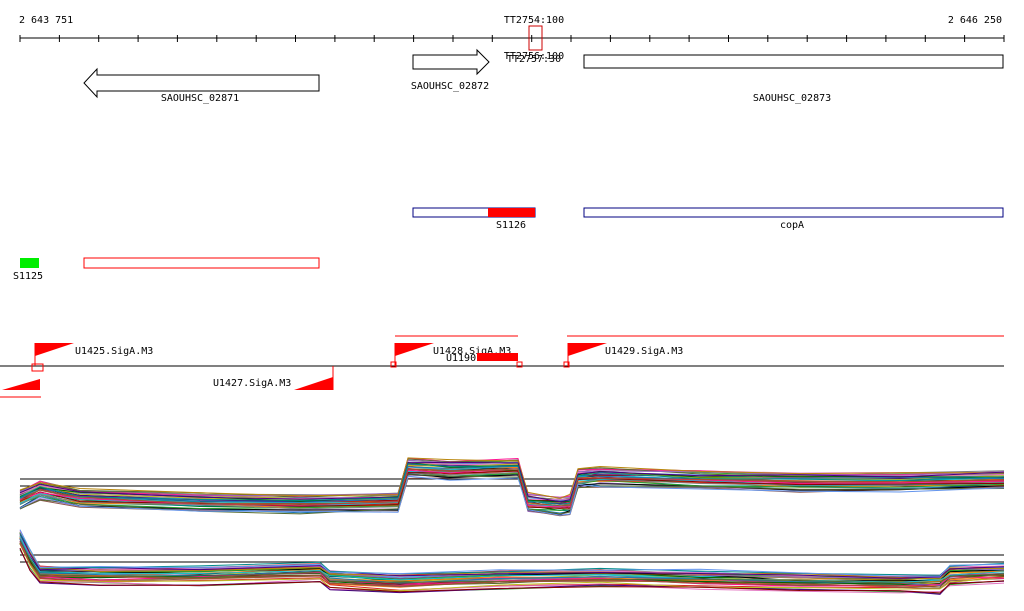 The image size is (1024, 611). What do you see at coordinates (587, 349) in the screenshot?
I see `promoter-flag-u1429` at bounding box center [587, 349].